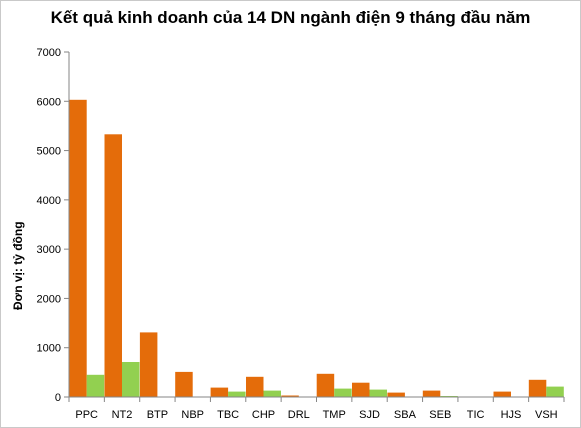 The image size is (581, 428). What do you see at coordinates (49, 102) in the screenshot?
I see `y-tick-label: 6000` at bounding box center [49, 102].